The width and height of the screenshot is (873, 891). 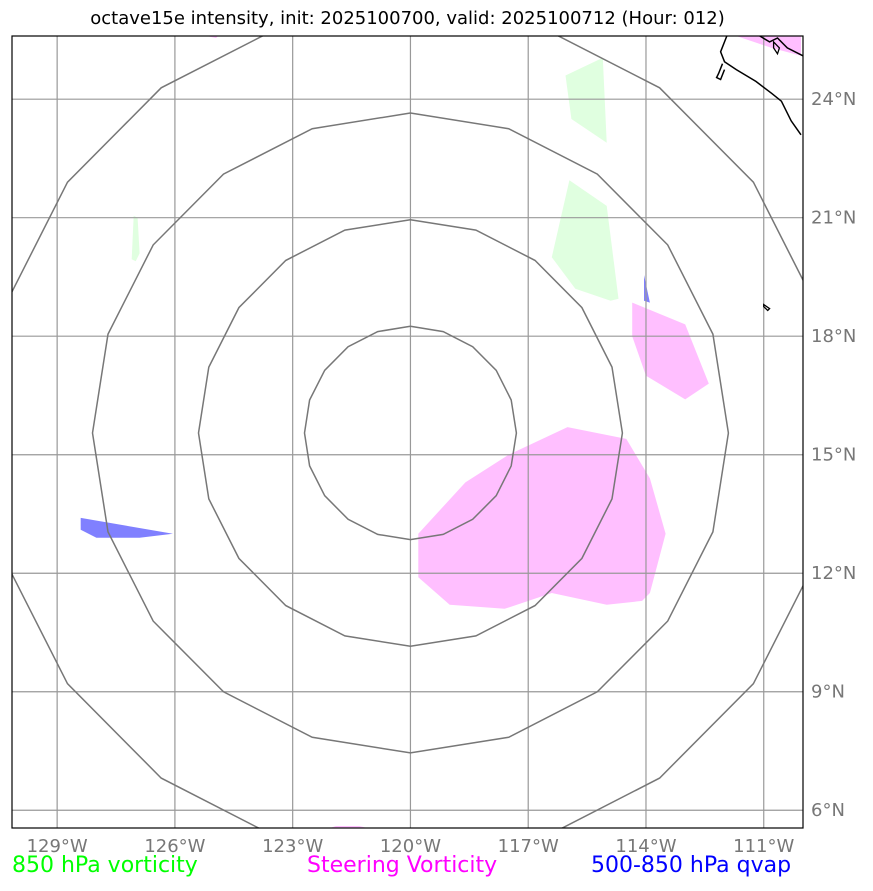 I want to click on legend-qvap: 500-850 hPa qvap, so click(x=691, y=865).